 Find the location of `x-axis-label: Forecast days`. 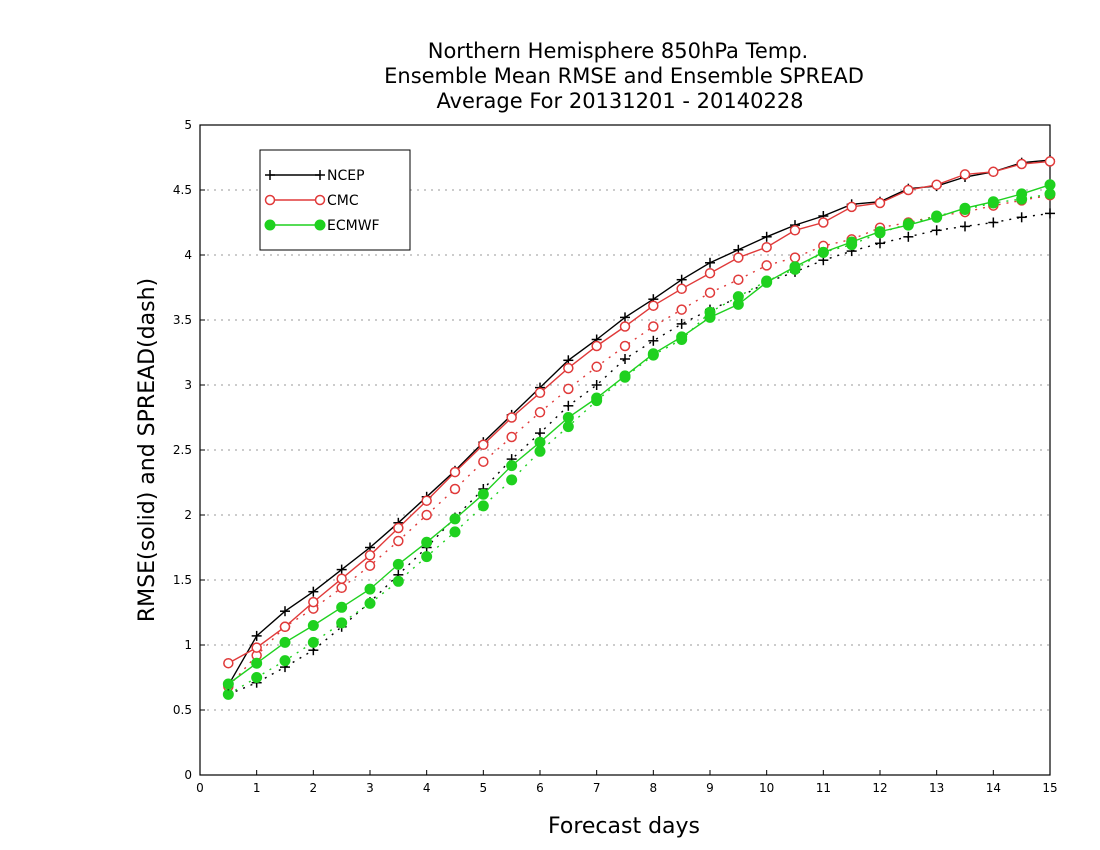

x-axis-label: Forecast days is located at coordinates (624, 826).